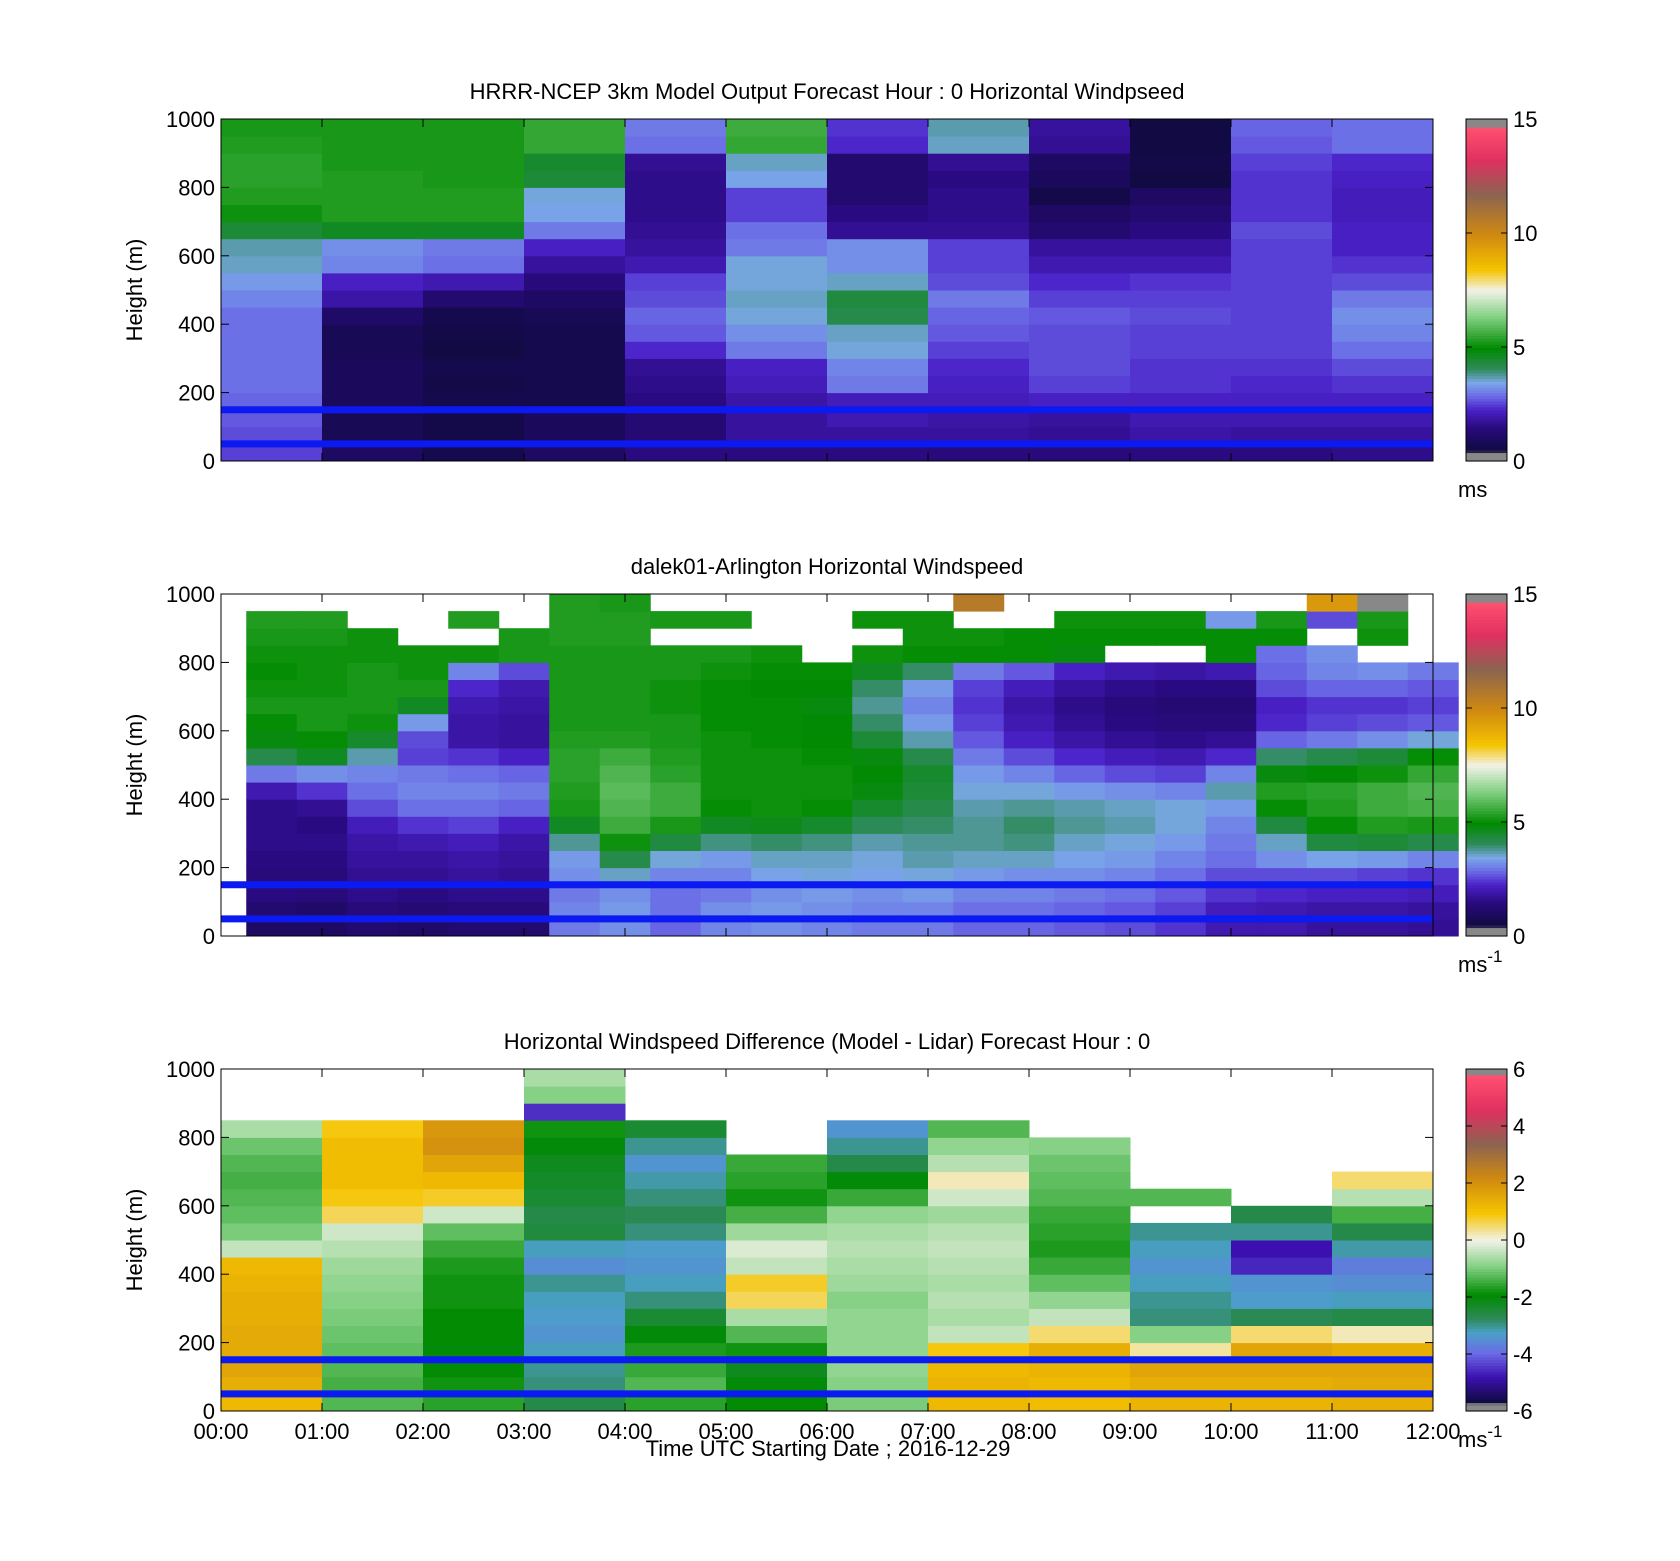 Image resolution: width=1680 pixels, height=1561 pixels. What do you see at coordinates (624, 1431) in the screenshot?
I see `x-tick-label: 04:00` at bounding box center [624, 1431].